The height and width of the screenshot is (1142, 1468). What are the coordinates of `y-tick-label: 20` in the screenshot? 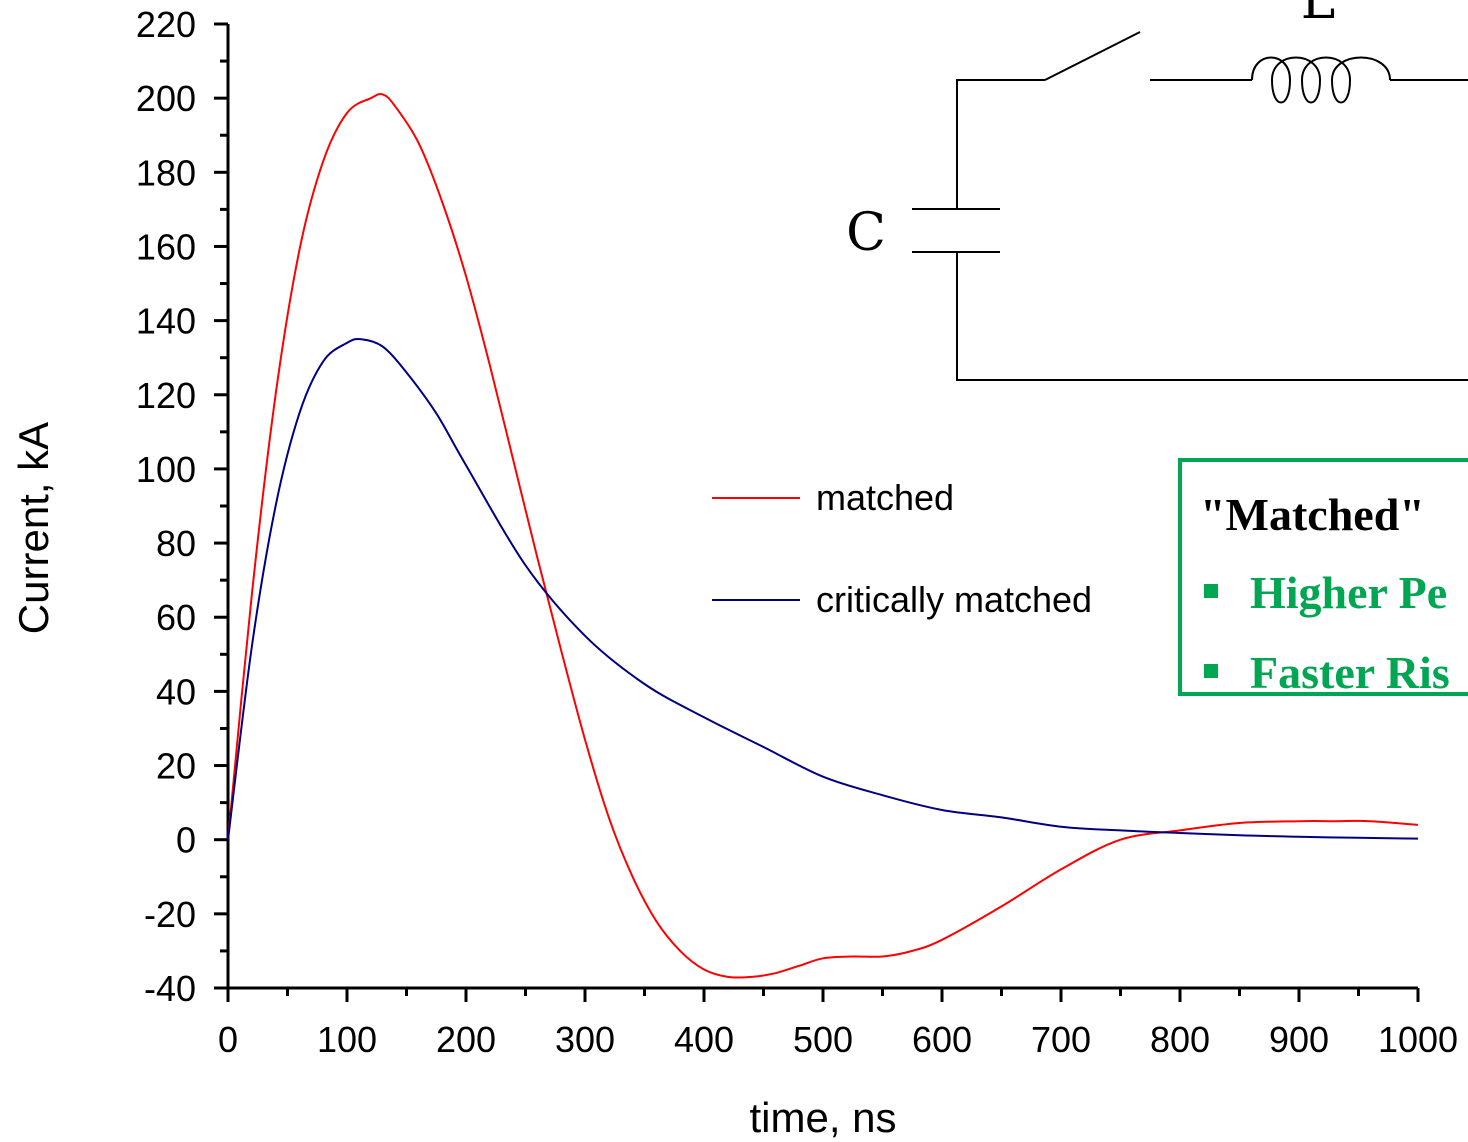 It's located at (176, 766).